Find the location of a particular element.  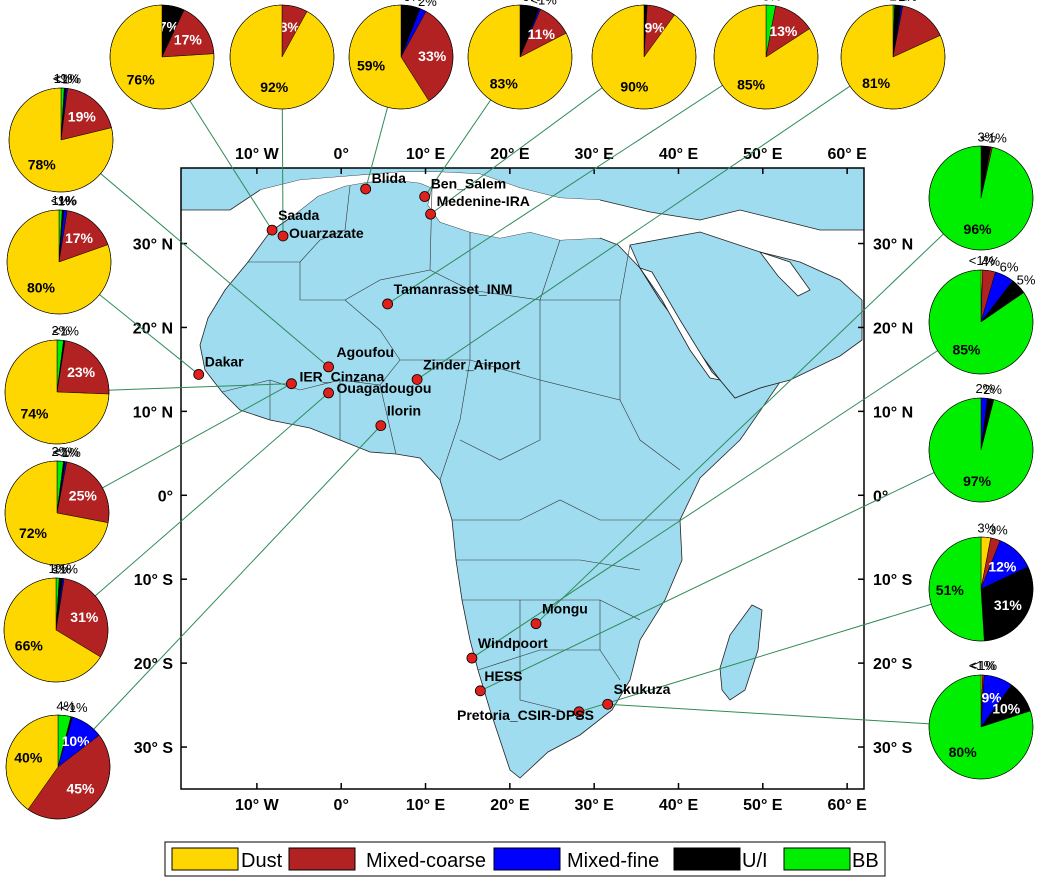

pie-ouarzazate: 8% 92% is located at coordinates (282, 57).